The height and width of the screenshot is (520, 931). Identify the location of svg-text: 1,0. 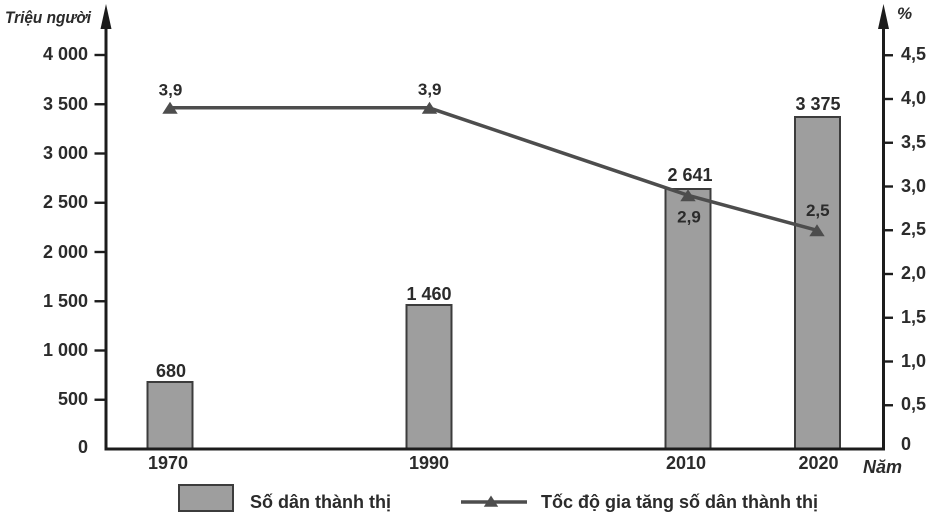
(913, 361).